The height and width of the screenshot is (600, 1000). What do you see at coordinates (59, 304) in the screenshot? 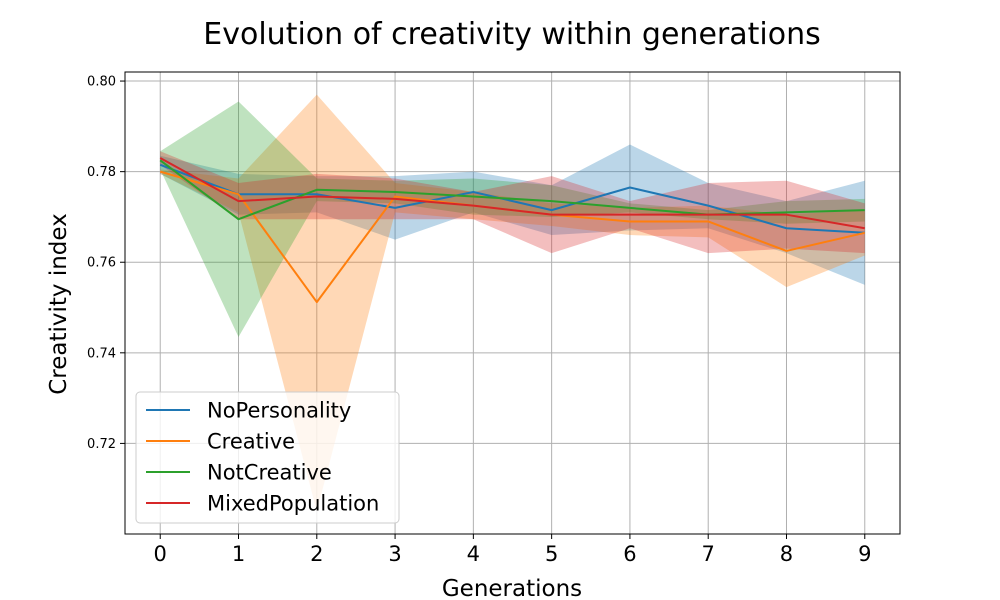
I see `y-axis-label: Creativity index` at bounding box center [59, 304].